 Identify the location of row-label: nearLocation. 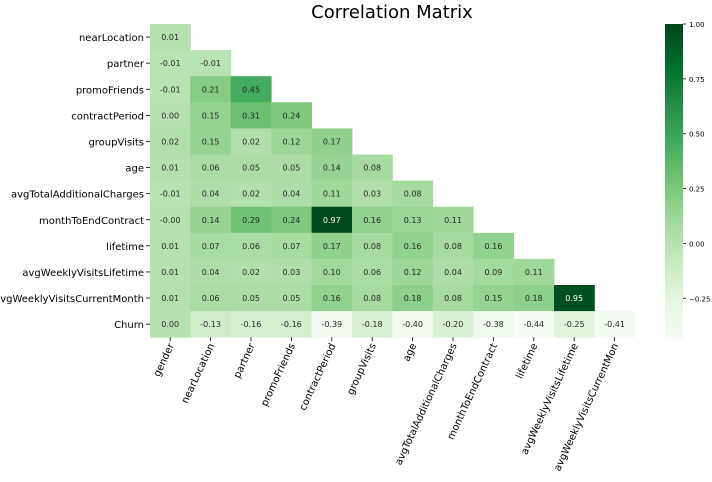
(111, 38).